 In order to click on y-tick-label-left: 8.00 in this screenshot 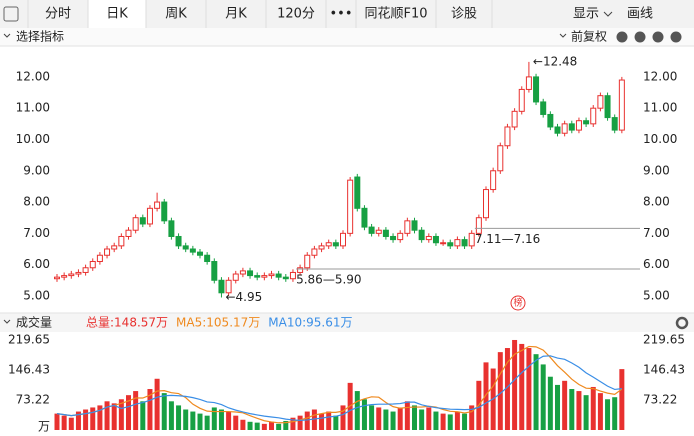, I will do `click(36, 202)`.